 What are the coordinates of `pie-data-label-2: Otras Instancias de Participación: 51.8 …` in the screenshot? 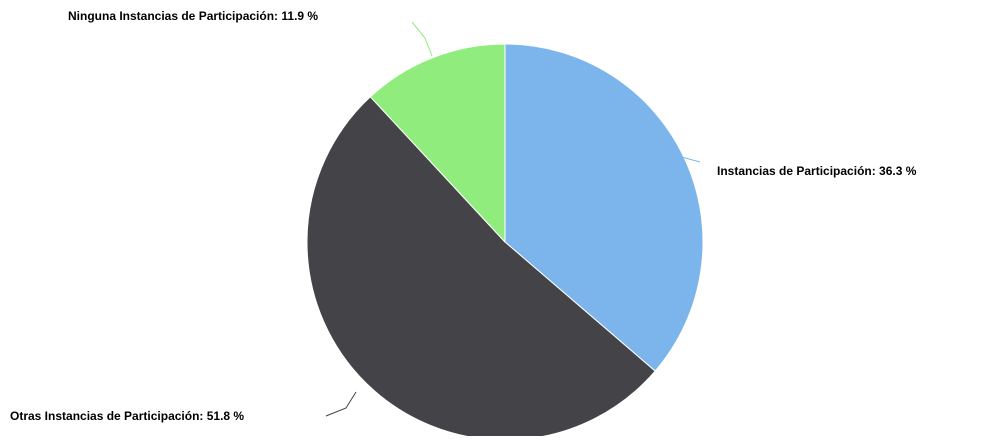 It's located at (127, 416).